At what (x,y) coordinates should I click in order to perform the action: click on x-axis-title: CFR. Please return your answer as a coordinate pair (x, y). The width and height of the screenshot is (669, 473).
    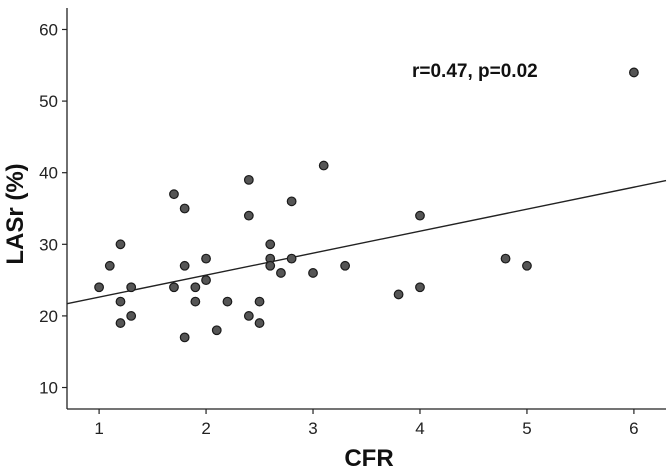
    Looking at the image, I should click on (368, 458).